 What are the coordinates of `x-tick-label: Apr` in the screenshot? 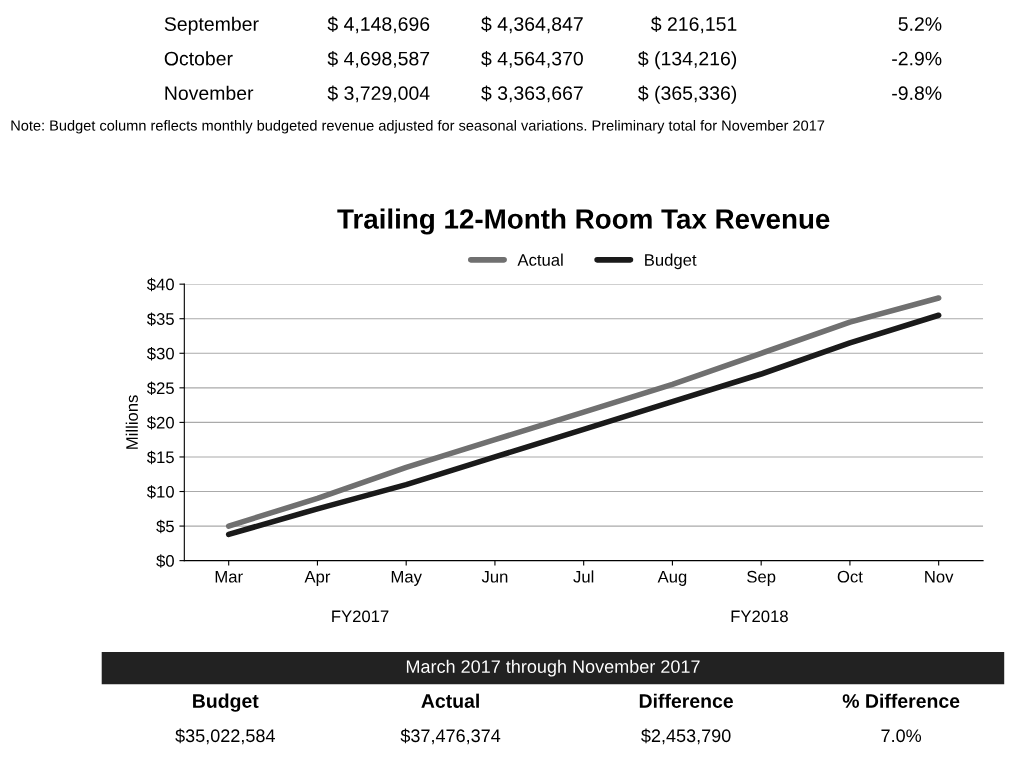 It's located at (317, 578).